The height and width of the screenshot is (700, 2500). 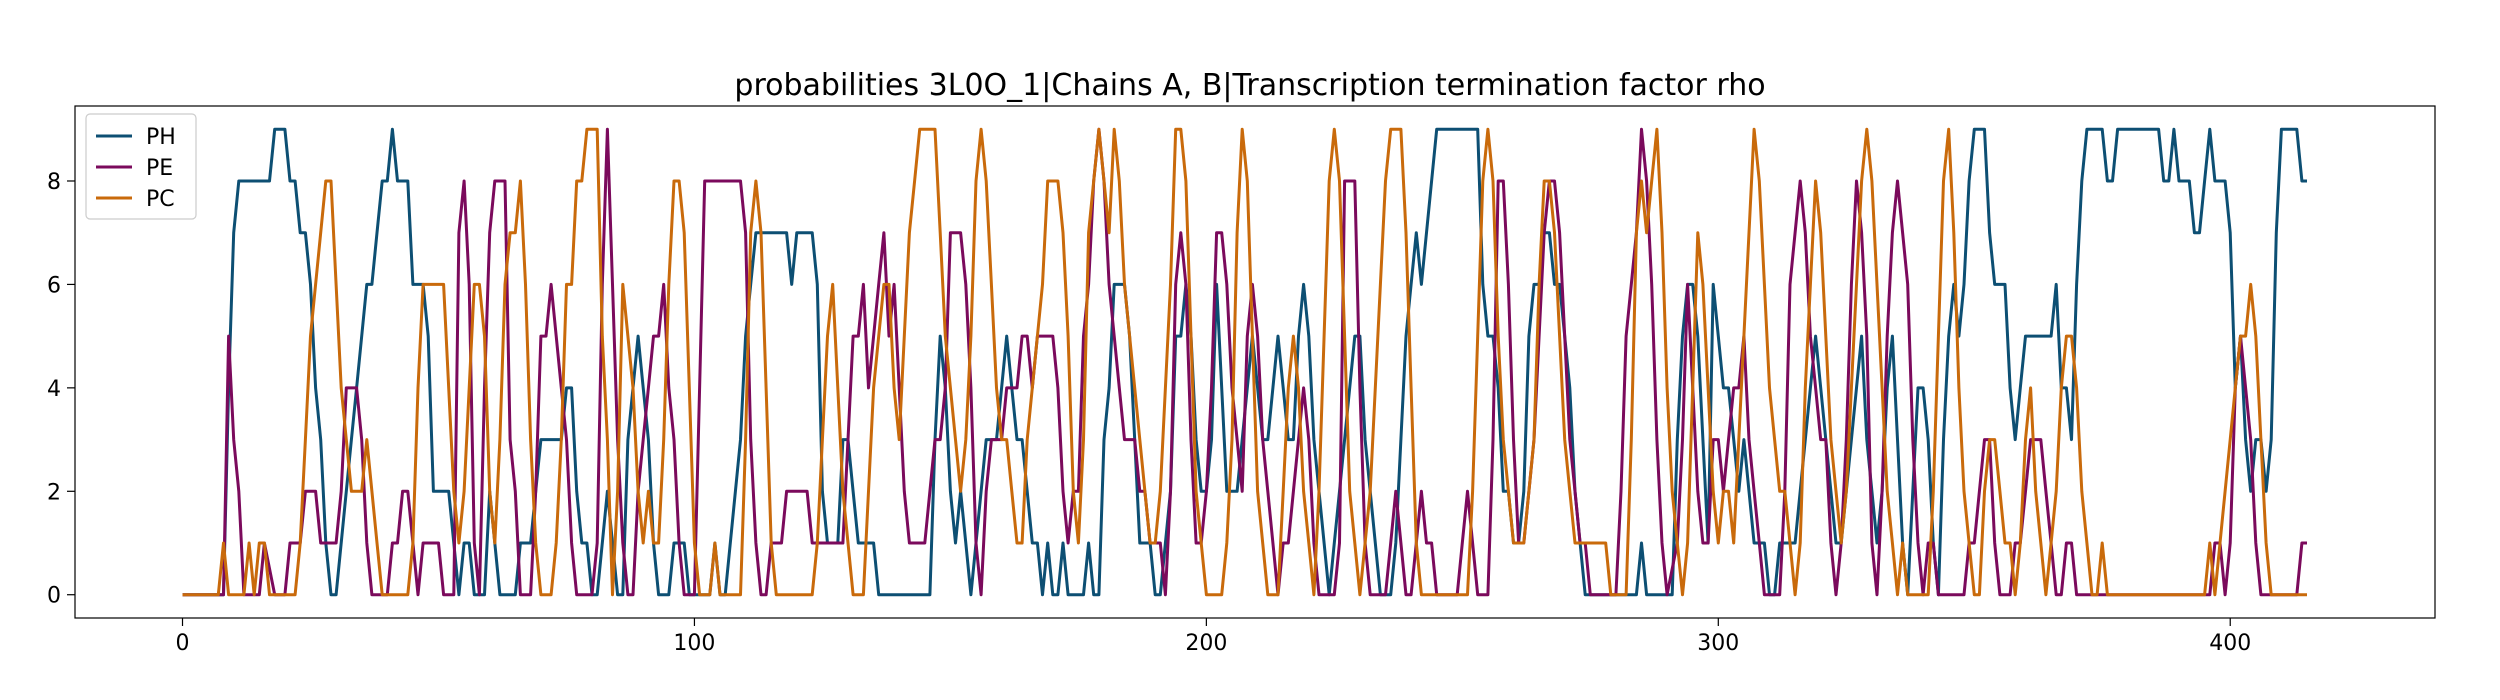 I want to click on legend: PH PE PC, so click(x=141, y=166).